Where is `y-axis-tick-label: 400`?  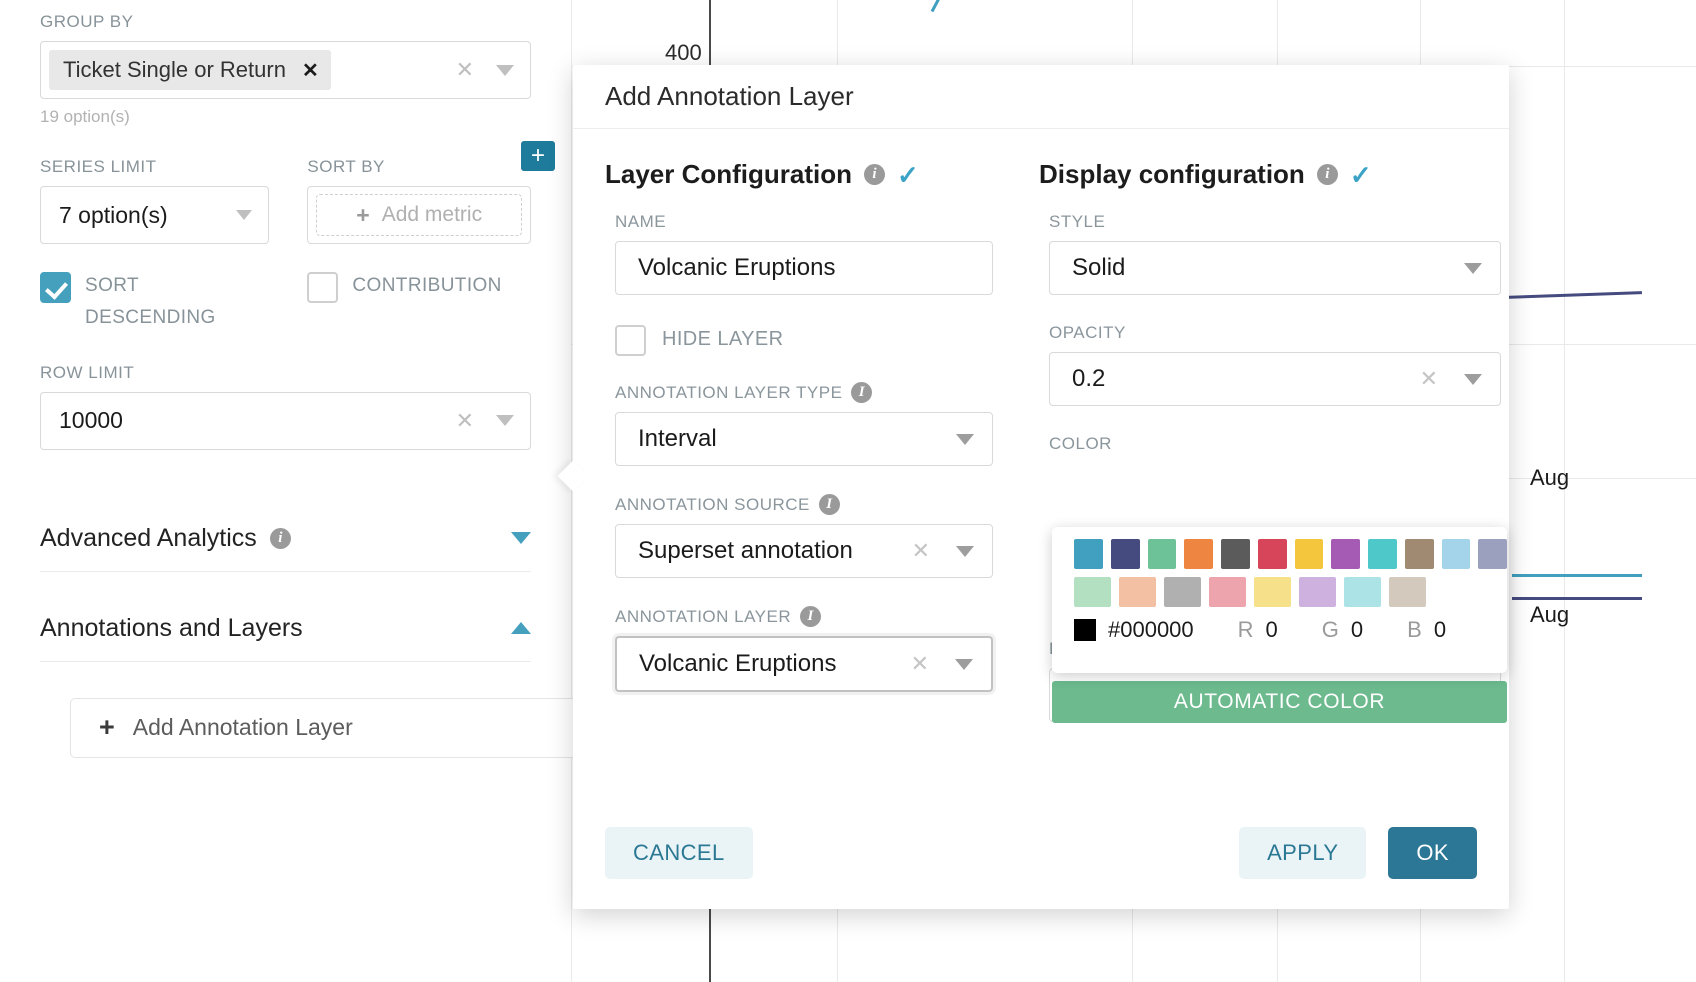 y-axis-tick-label: 400 is located at coordinates (683, 52).